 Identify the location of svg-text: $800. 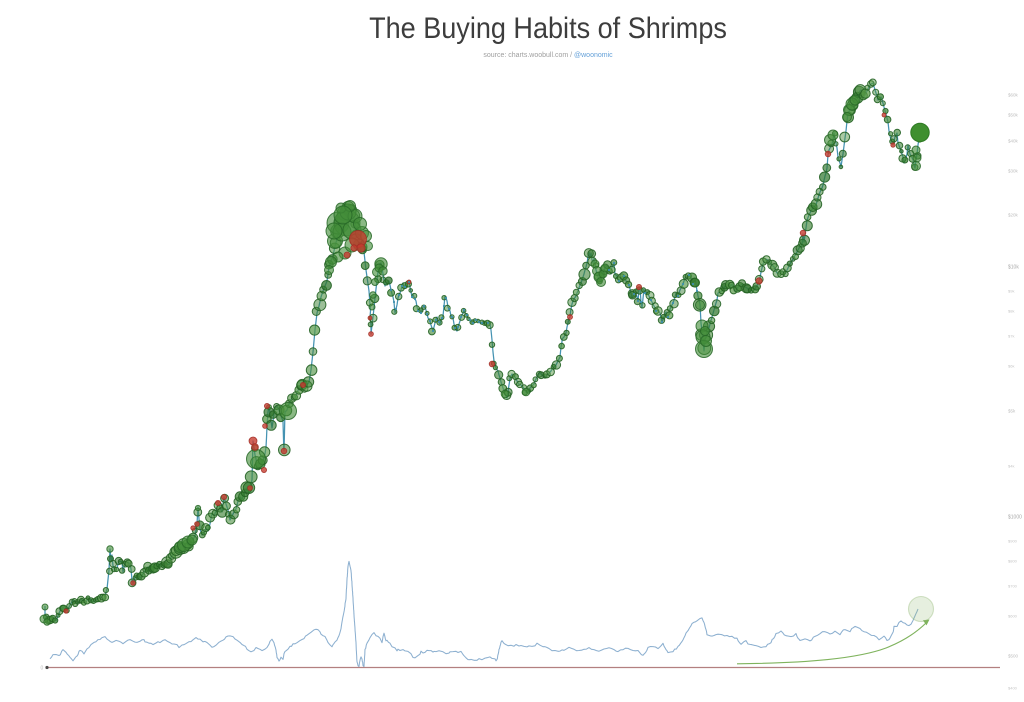
(1013, 561).